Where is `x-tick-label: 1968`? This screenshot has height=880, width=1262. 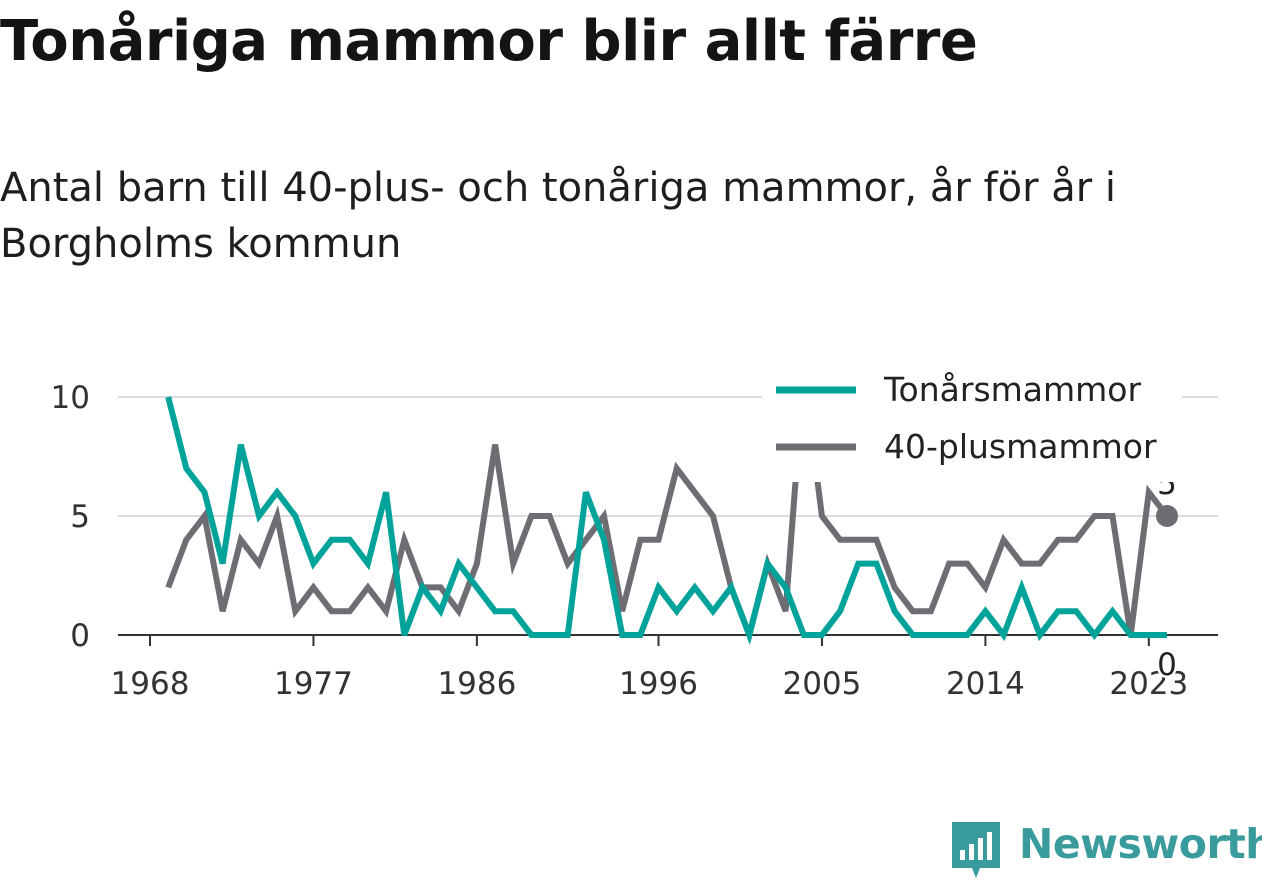 x-tick-label: 1968 is located at coordinates (150, 684).